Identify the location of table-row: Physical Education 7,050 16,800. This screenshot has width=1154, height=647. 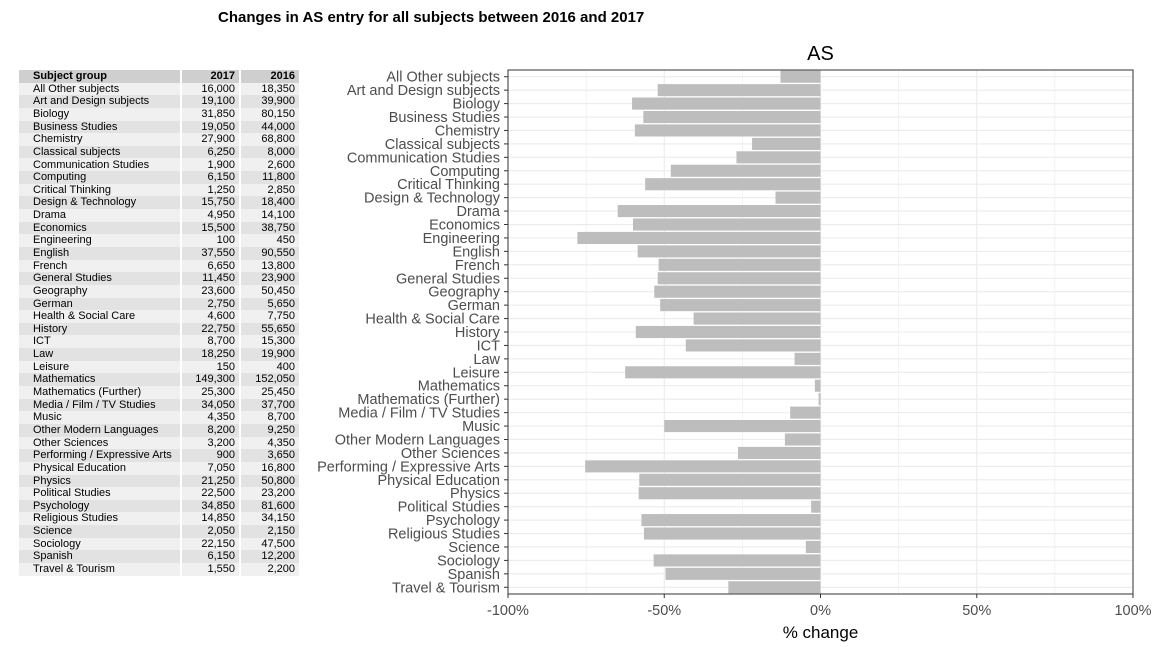
(159, 468).